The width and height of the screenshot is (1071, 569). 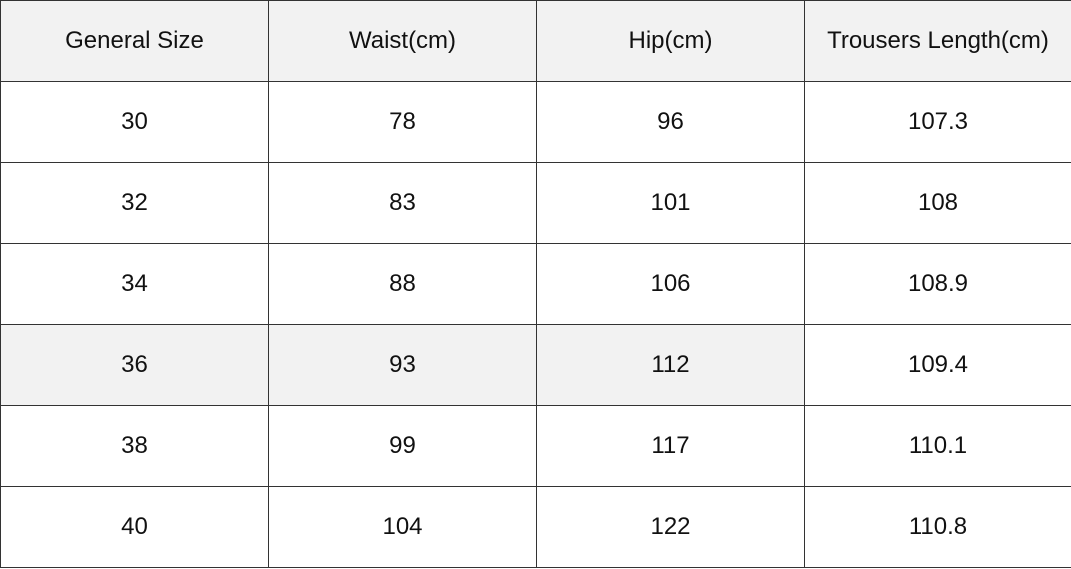 I want to click on table-row: 32 83 101 108, so click(x=535, y=203).